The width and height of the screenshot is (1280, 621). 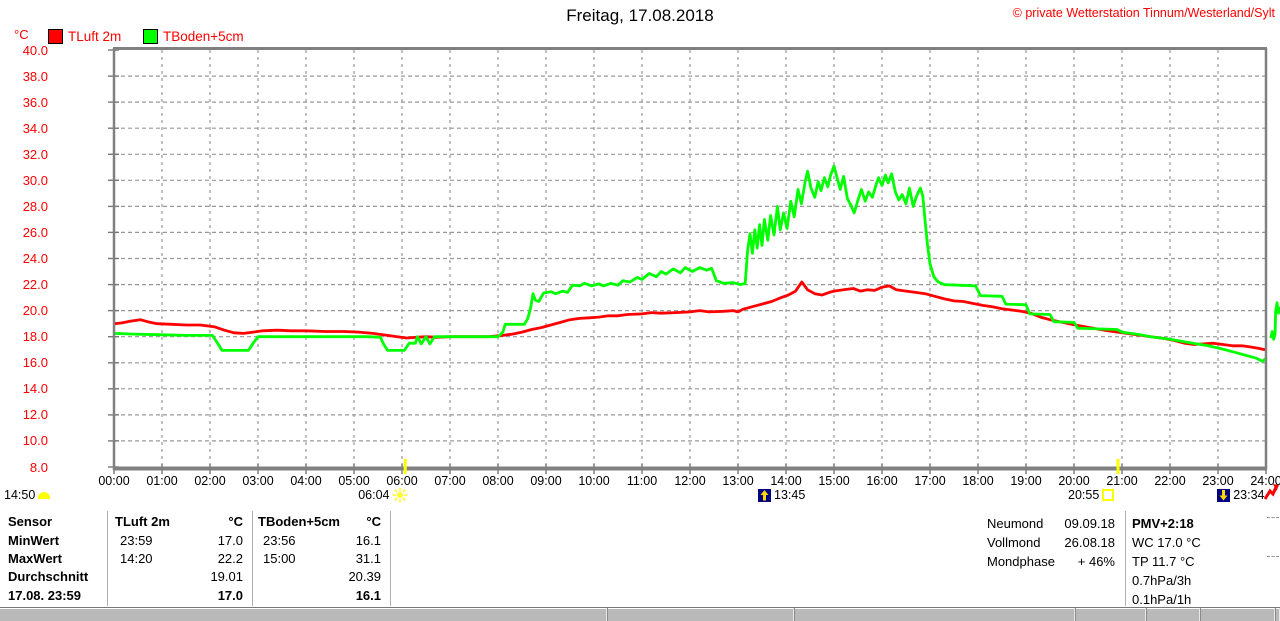 I want to click on x-tick-label: 19:00, so click(x=1026, y=481).